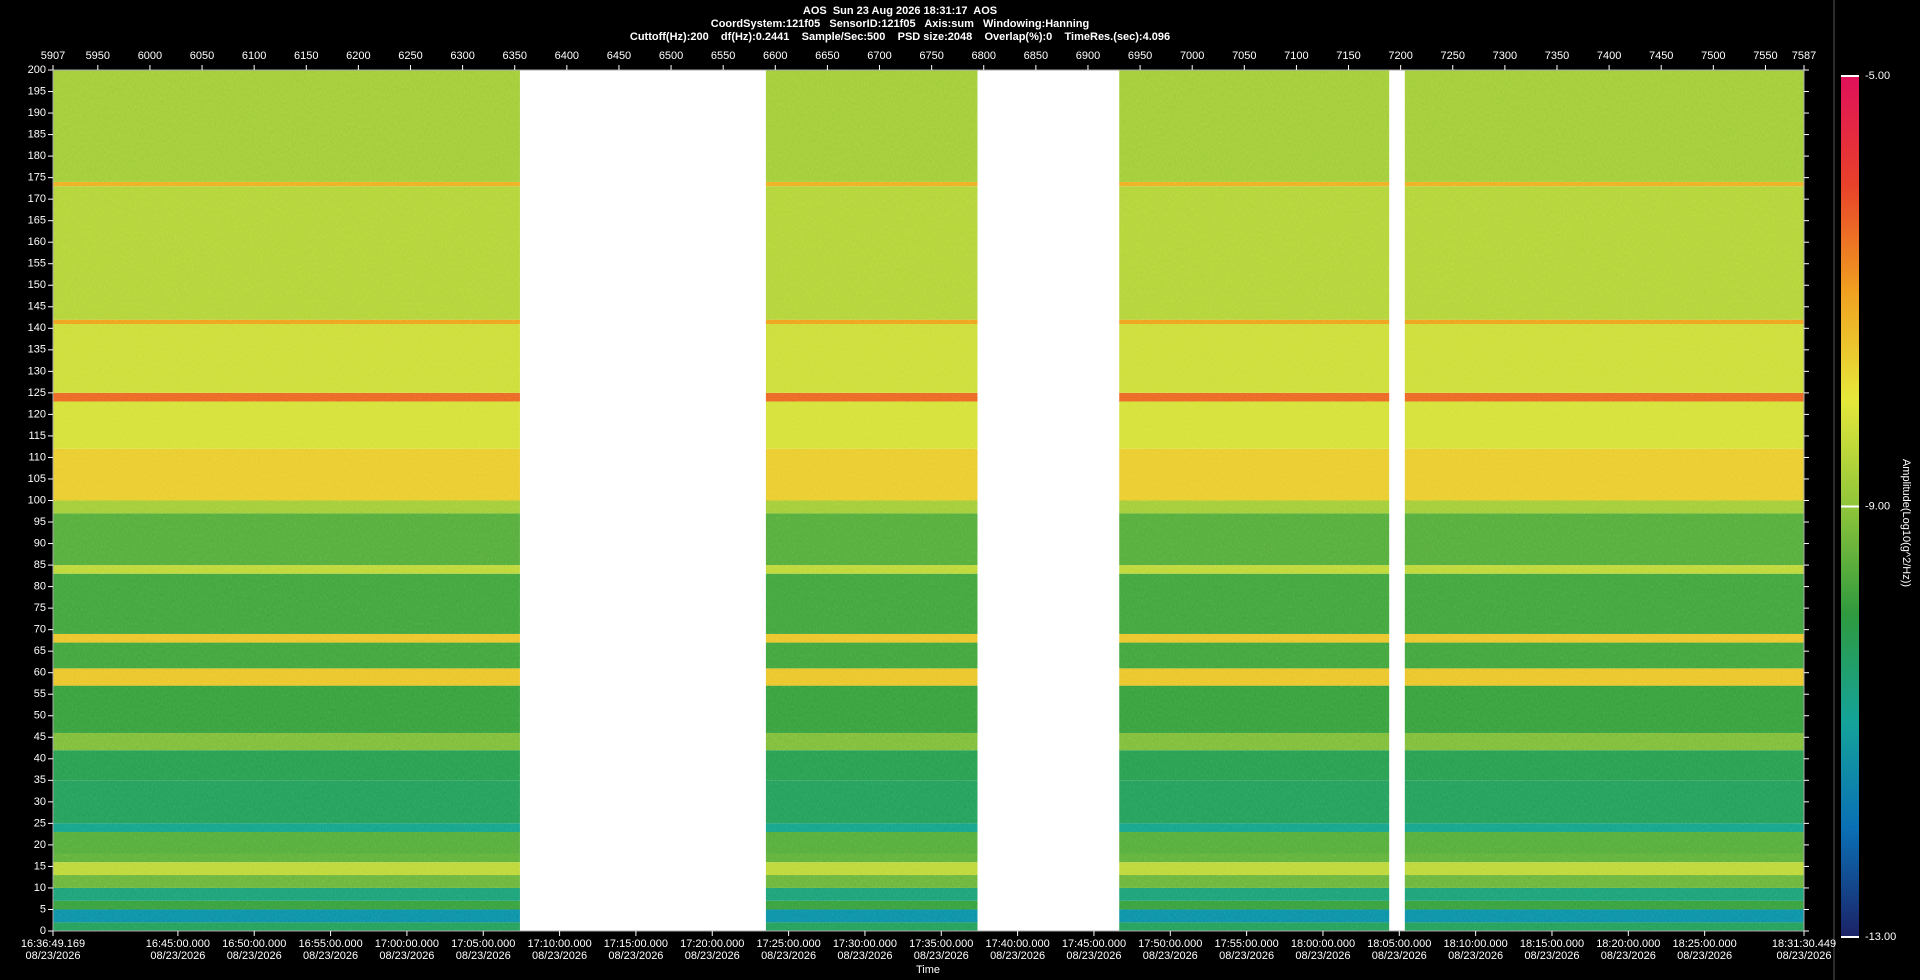 This screenshot has width=1920, height=980. What do you see at coordinates (514, 56) in the screenshot?
I see `x2-tick-label: 6350` at bounding box center [514, 56].